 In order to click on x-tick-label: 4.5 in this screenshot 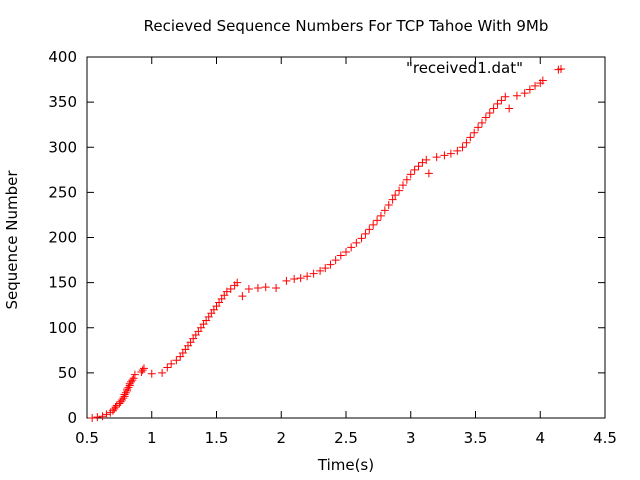, I will do `click(605, 438)`.